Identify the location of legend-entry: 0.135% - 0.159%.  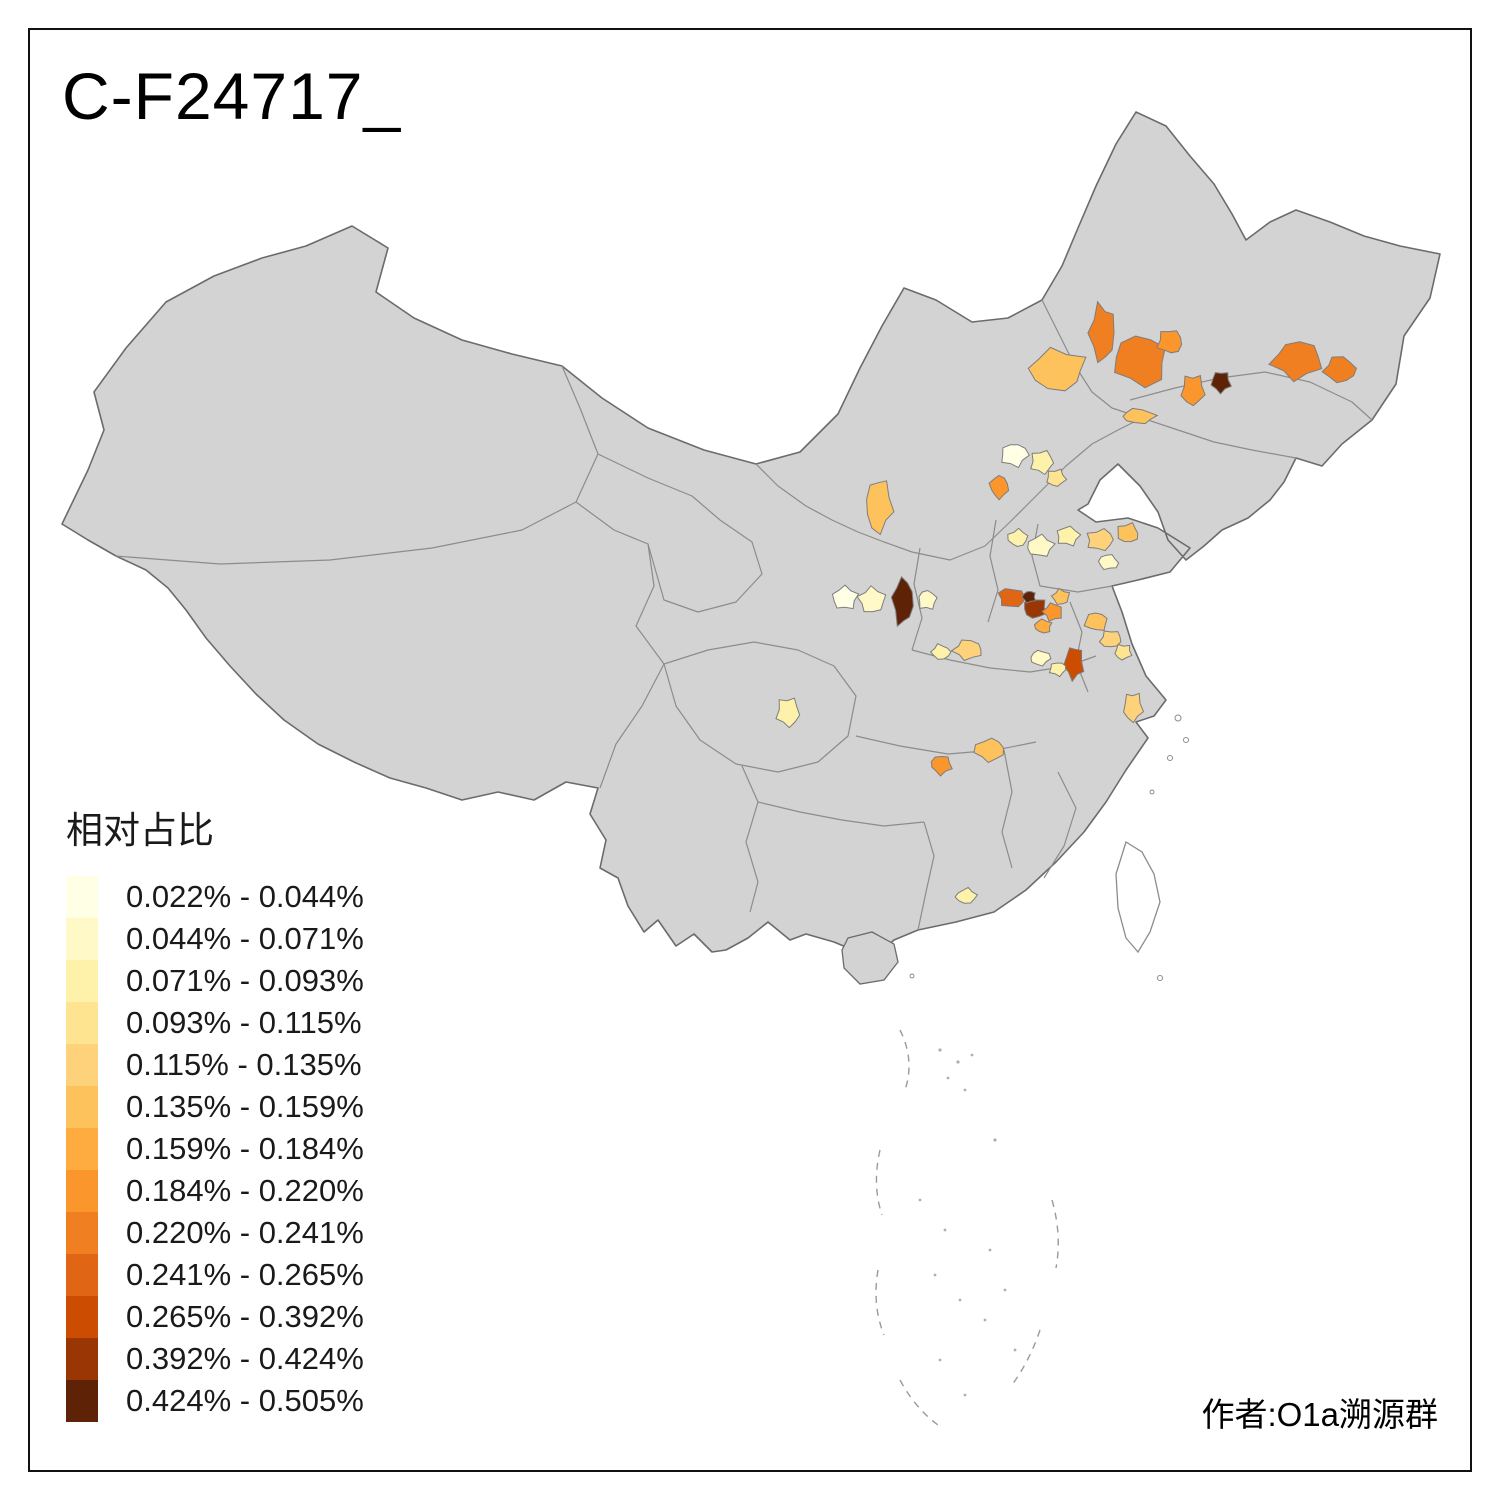
(215, 1107).